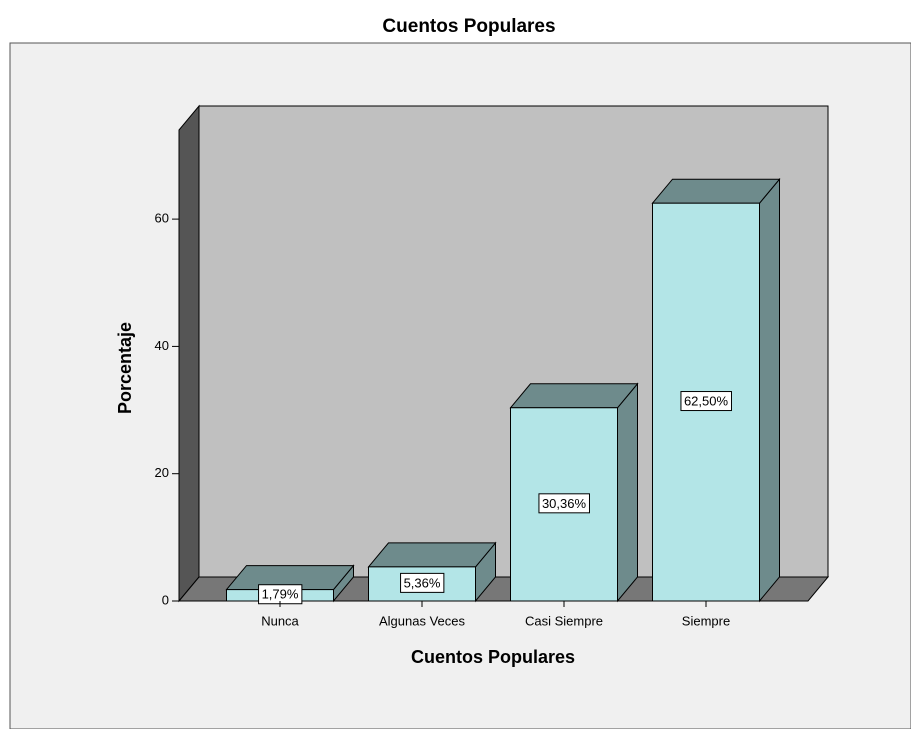 The height and width of the screenshot is (729, 911). What do you see at coordinates (564, 620) in the screenshot?
I see `x-tick-label: Casi Siempre` at bounding box center [564, 620].